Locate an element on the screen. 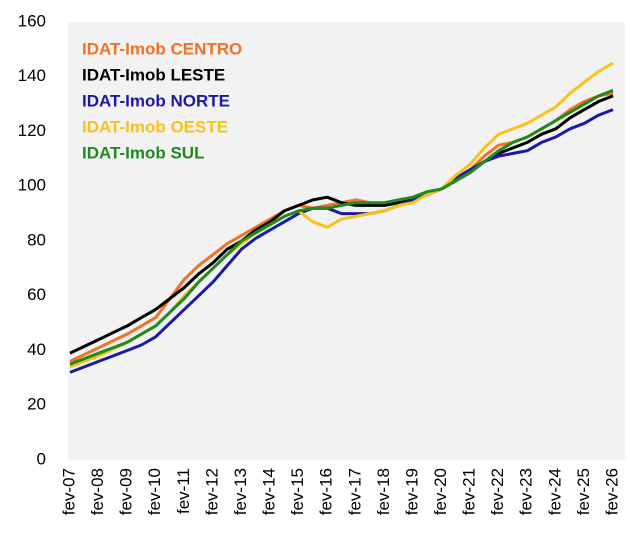  x-tick-label: fev-23 is located at coordinates (526, 491).